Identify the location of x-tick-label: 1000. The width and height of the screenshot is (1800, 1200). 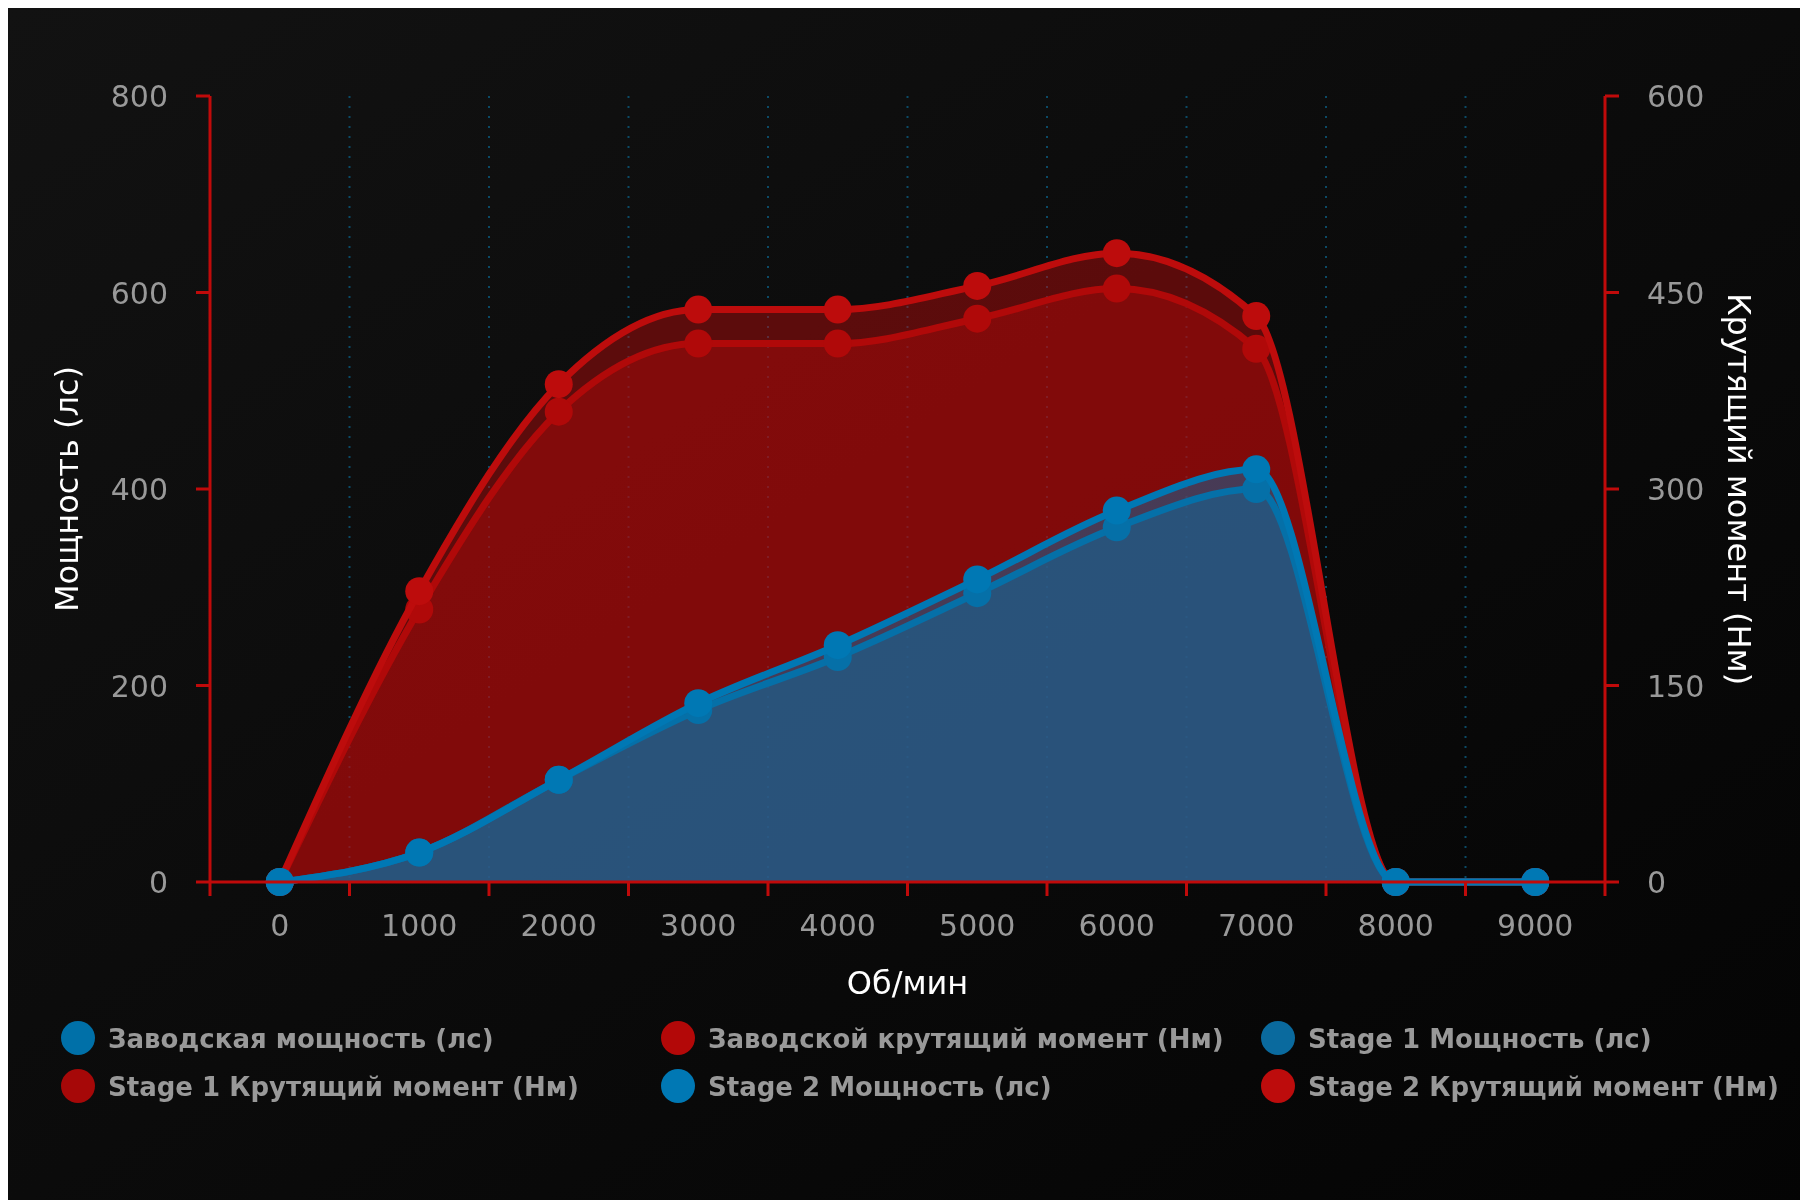
(419, 925).